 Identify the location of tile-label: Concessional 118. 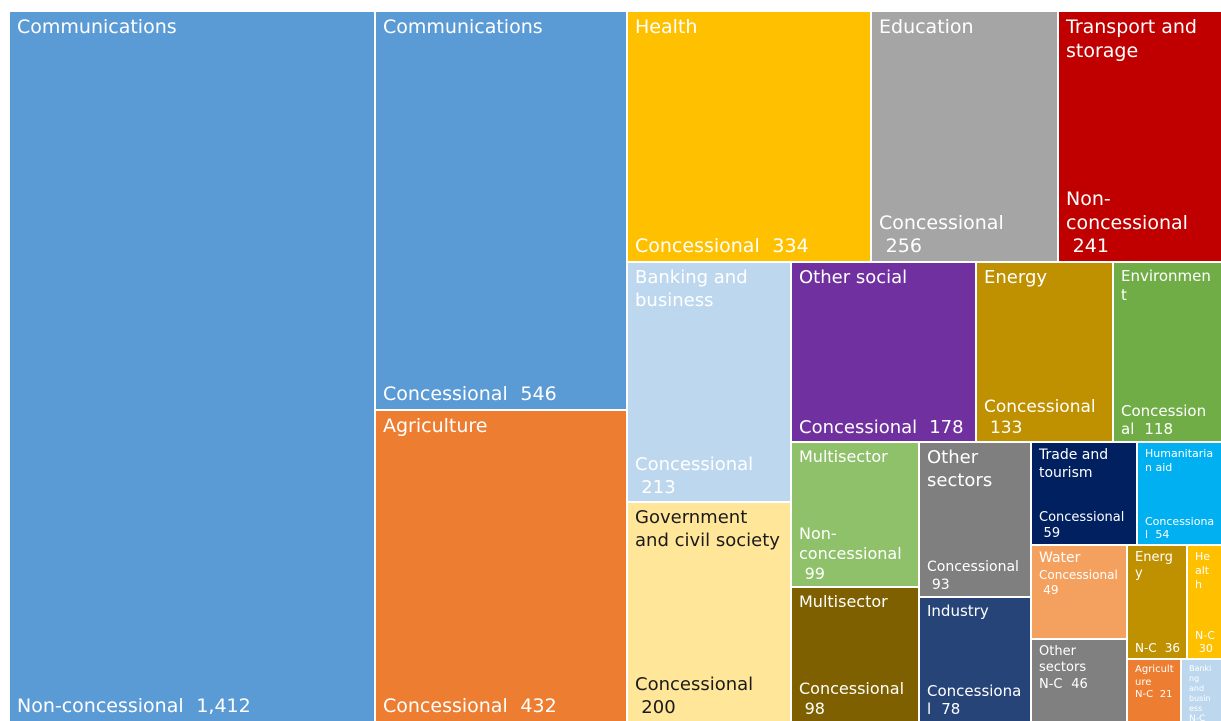
(1168, 421).